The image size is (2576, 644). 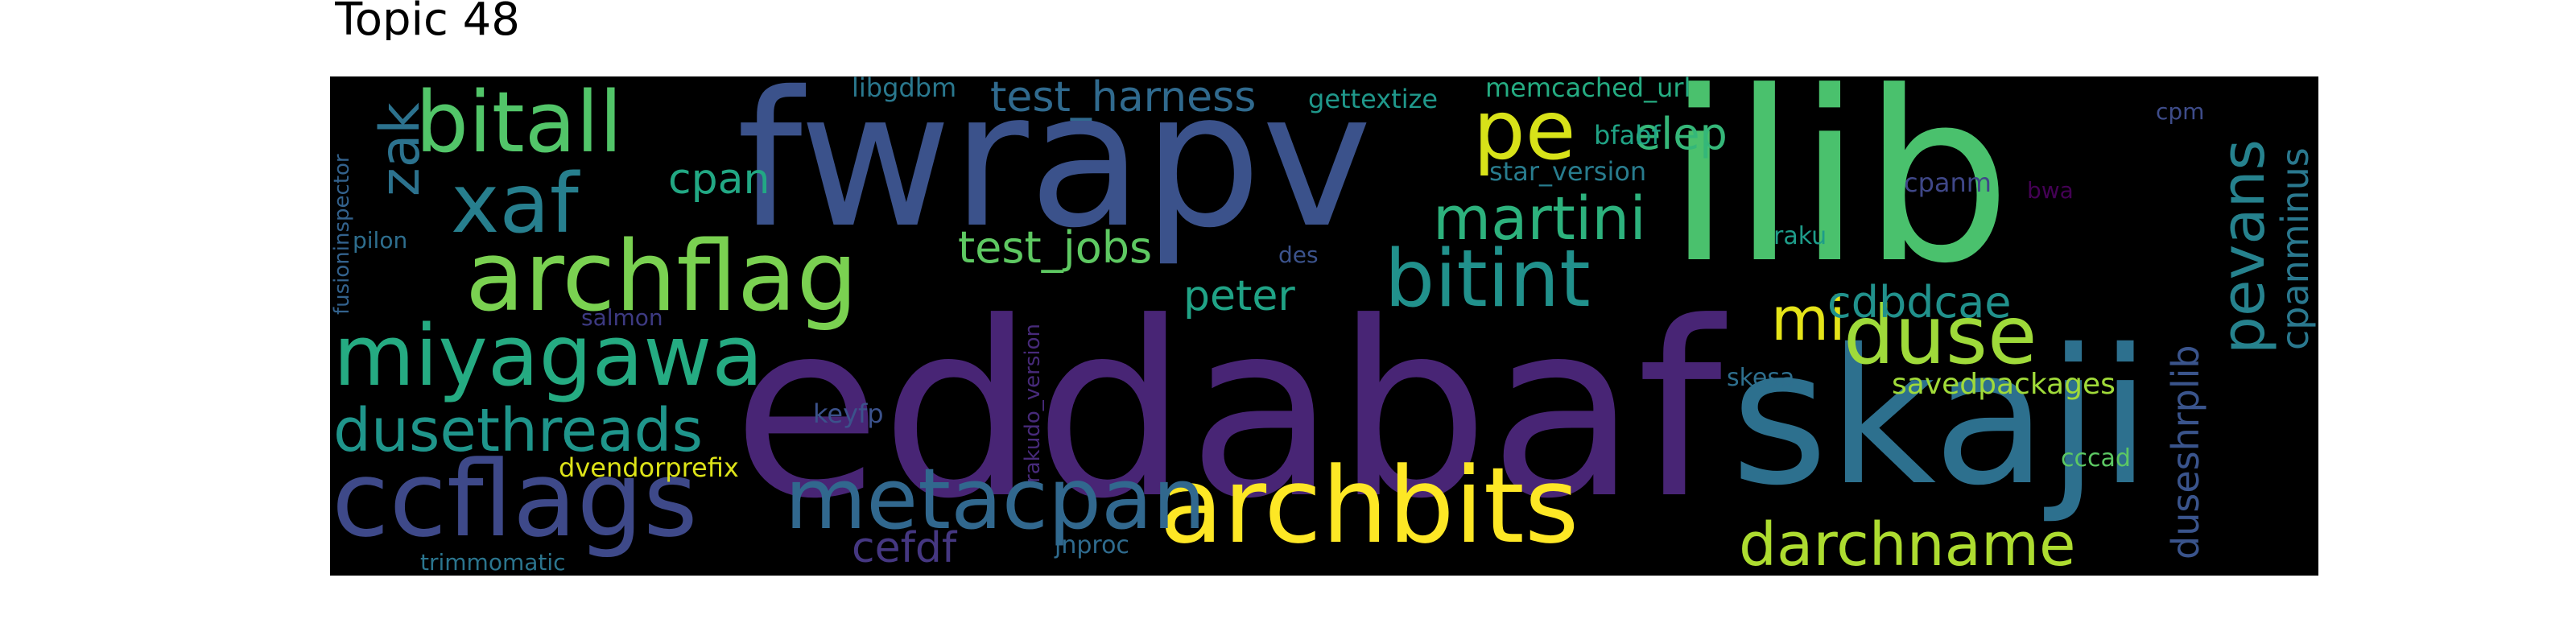 What do you see at coordinates (848, 413) in the screenshot?
I see `word-keyfp: keyfp` at bounding box center [848, 413].